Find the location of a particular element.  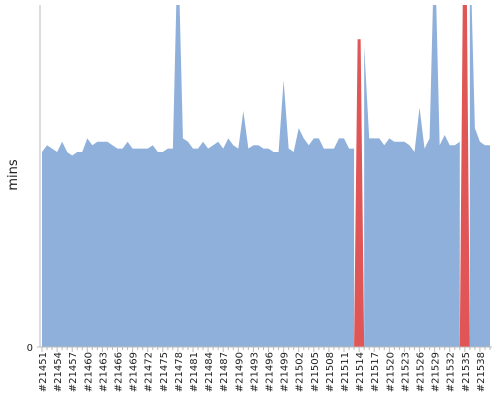

y-axis-label: mins is located at coordinates (13, 175).